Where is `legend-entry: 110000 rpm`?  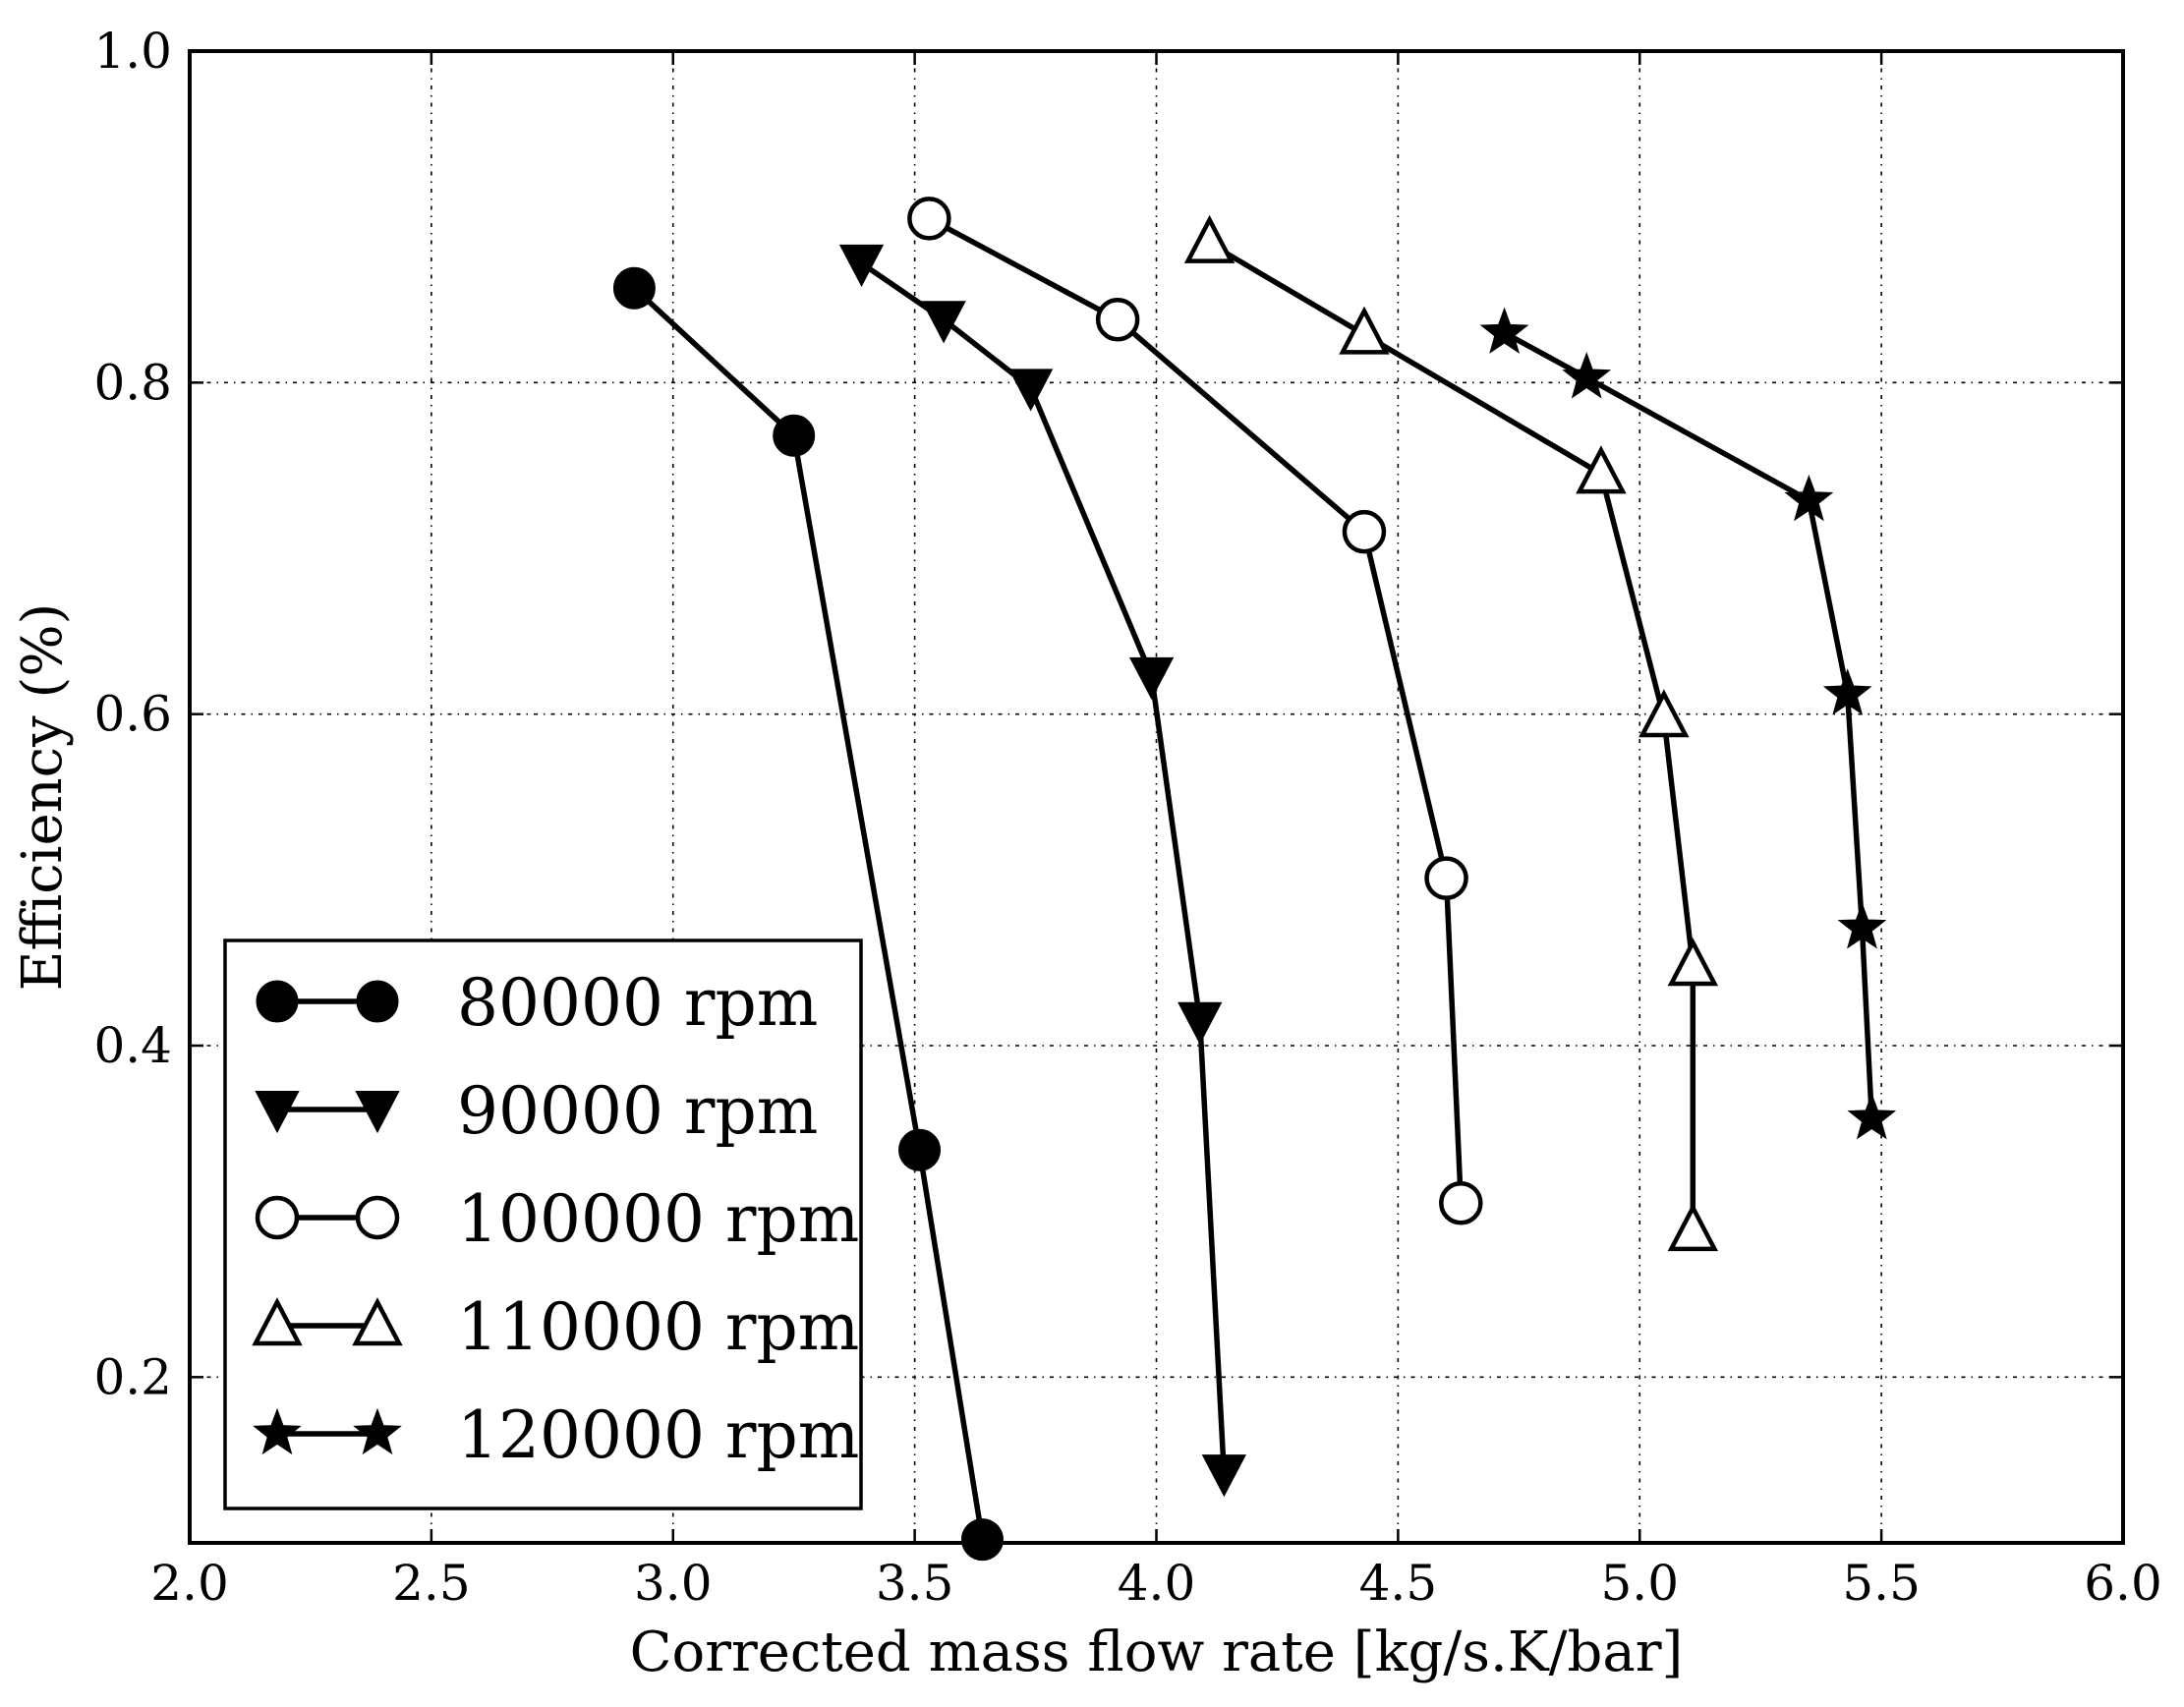 legend-entry: 110000 rpm is located at coordinates (555, 1327).